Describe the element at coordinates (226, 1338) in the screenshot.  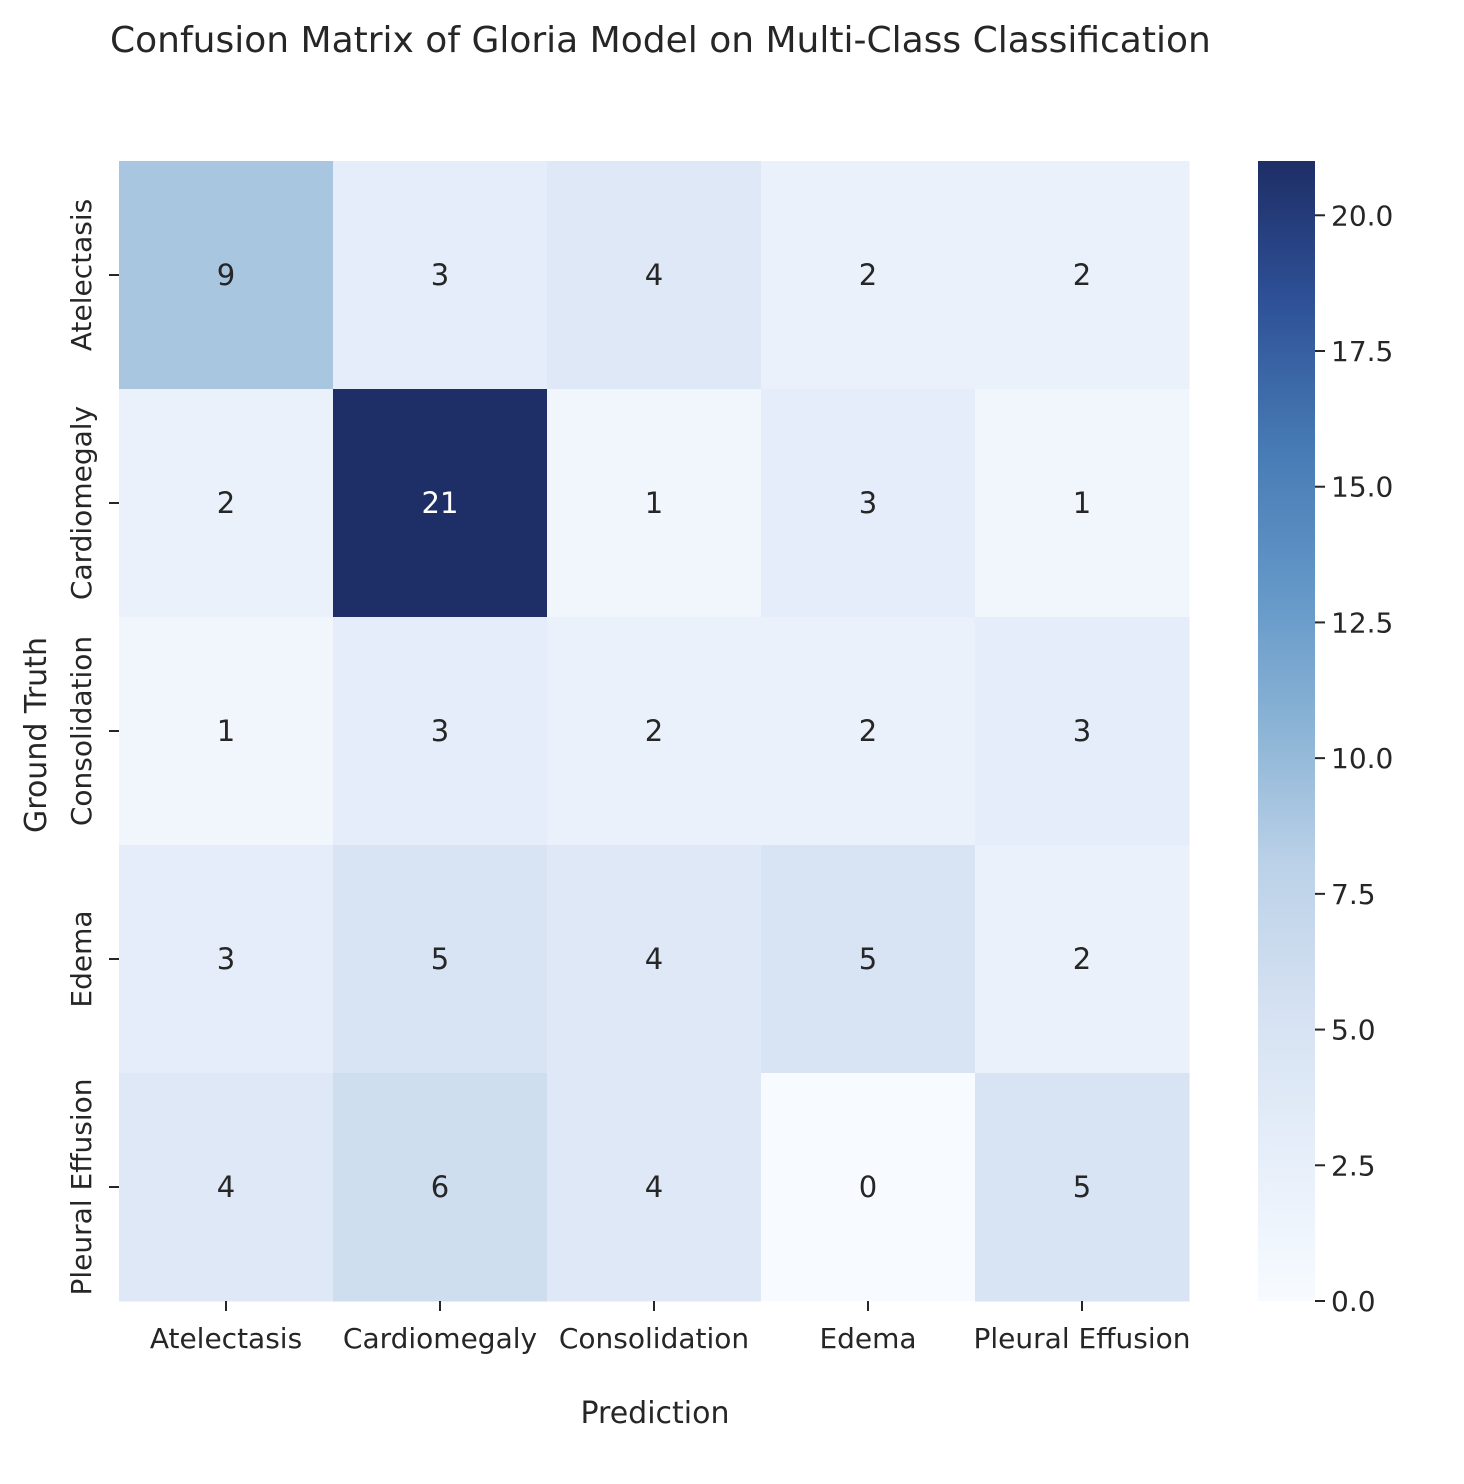
I see `x-tick-label: Atelectasis` at that location.